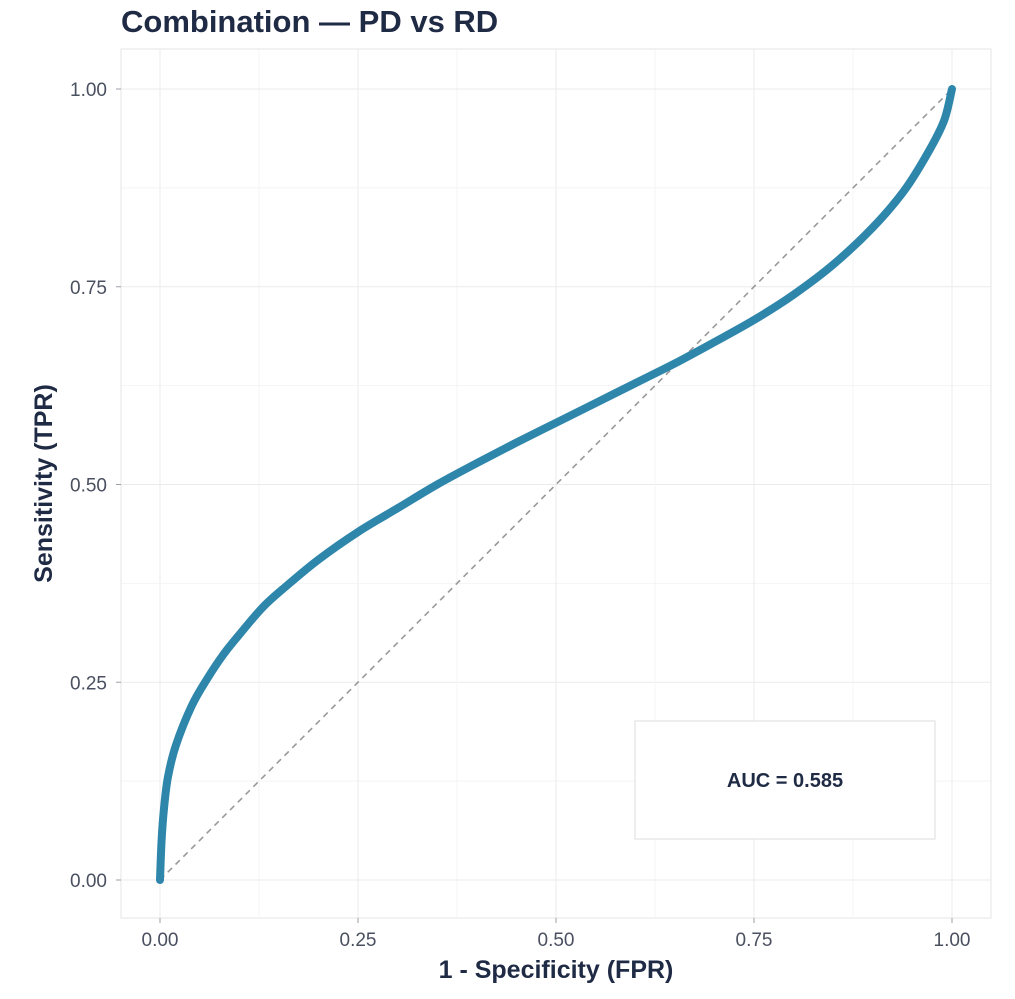 The width and height of the screenshot is (1015, 999). I want to click on auc-annotation: AUC = 0.585, so click(785, 781).